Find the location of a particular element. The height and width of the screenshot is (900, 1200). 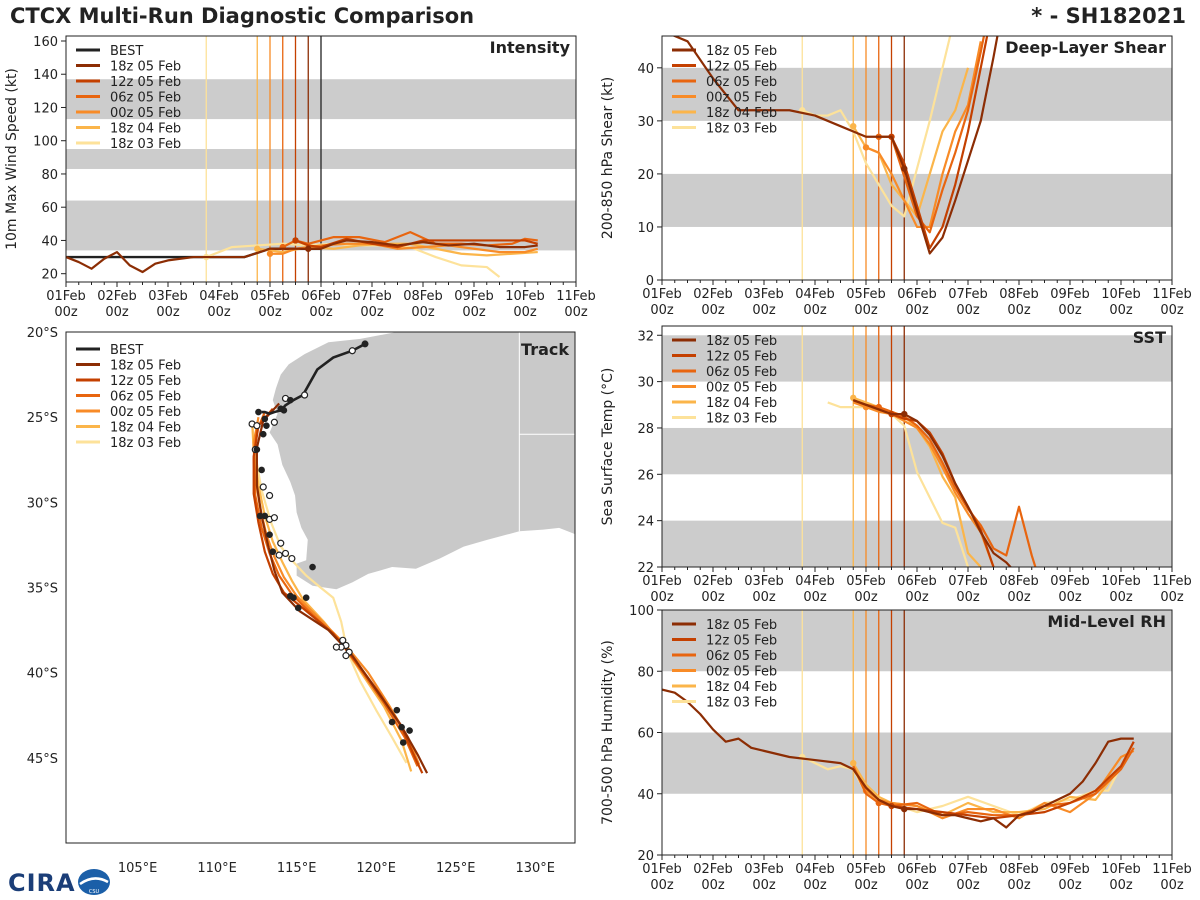

shear-xtick-label: 10Feb is located at coordinates (1121, 294).